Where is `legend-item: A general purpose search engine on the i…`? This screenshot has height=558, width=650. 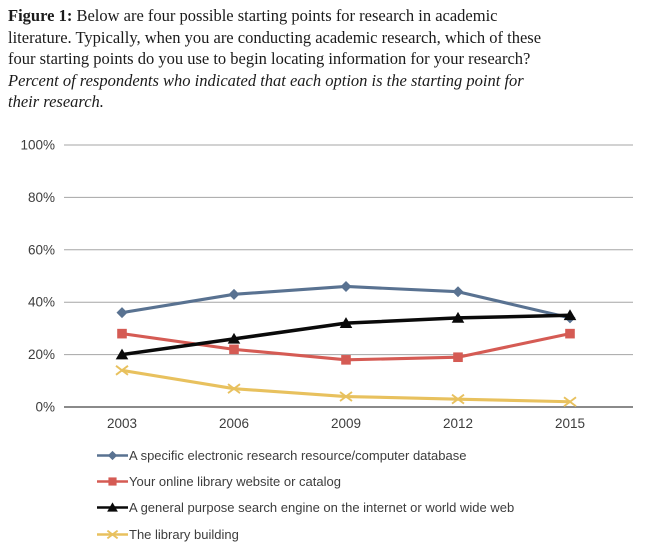 legend-item: A general purpose search engine on the i… is located at coordinates (305, 508).